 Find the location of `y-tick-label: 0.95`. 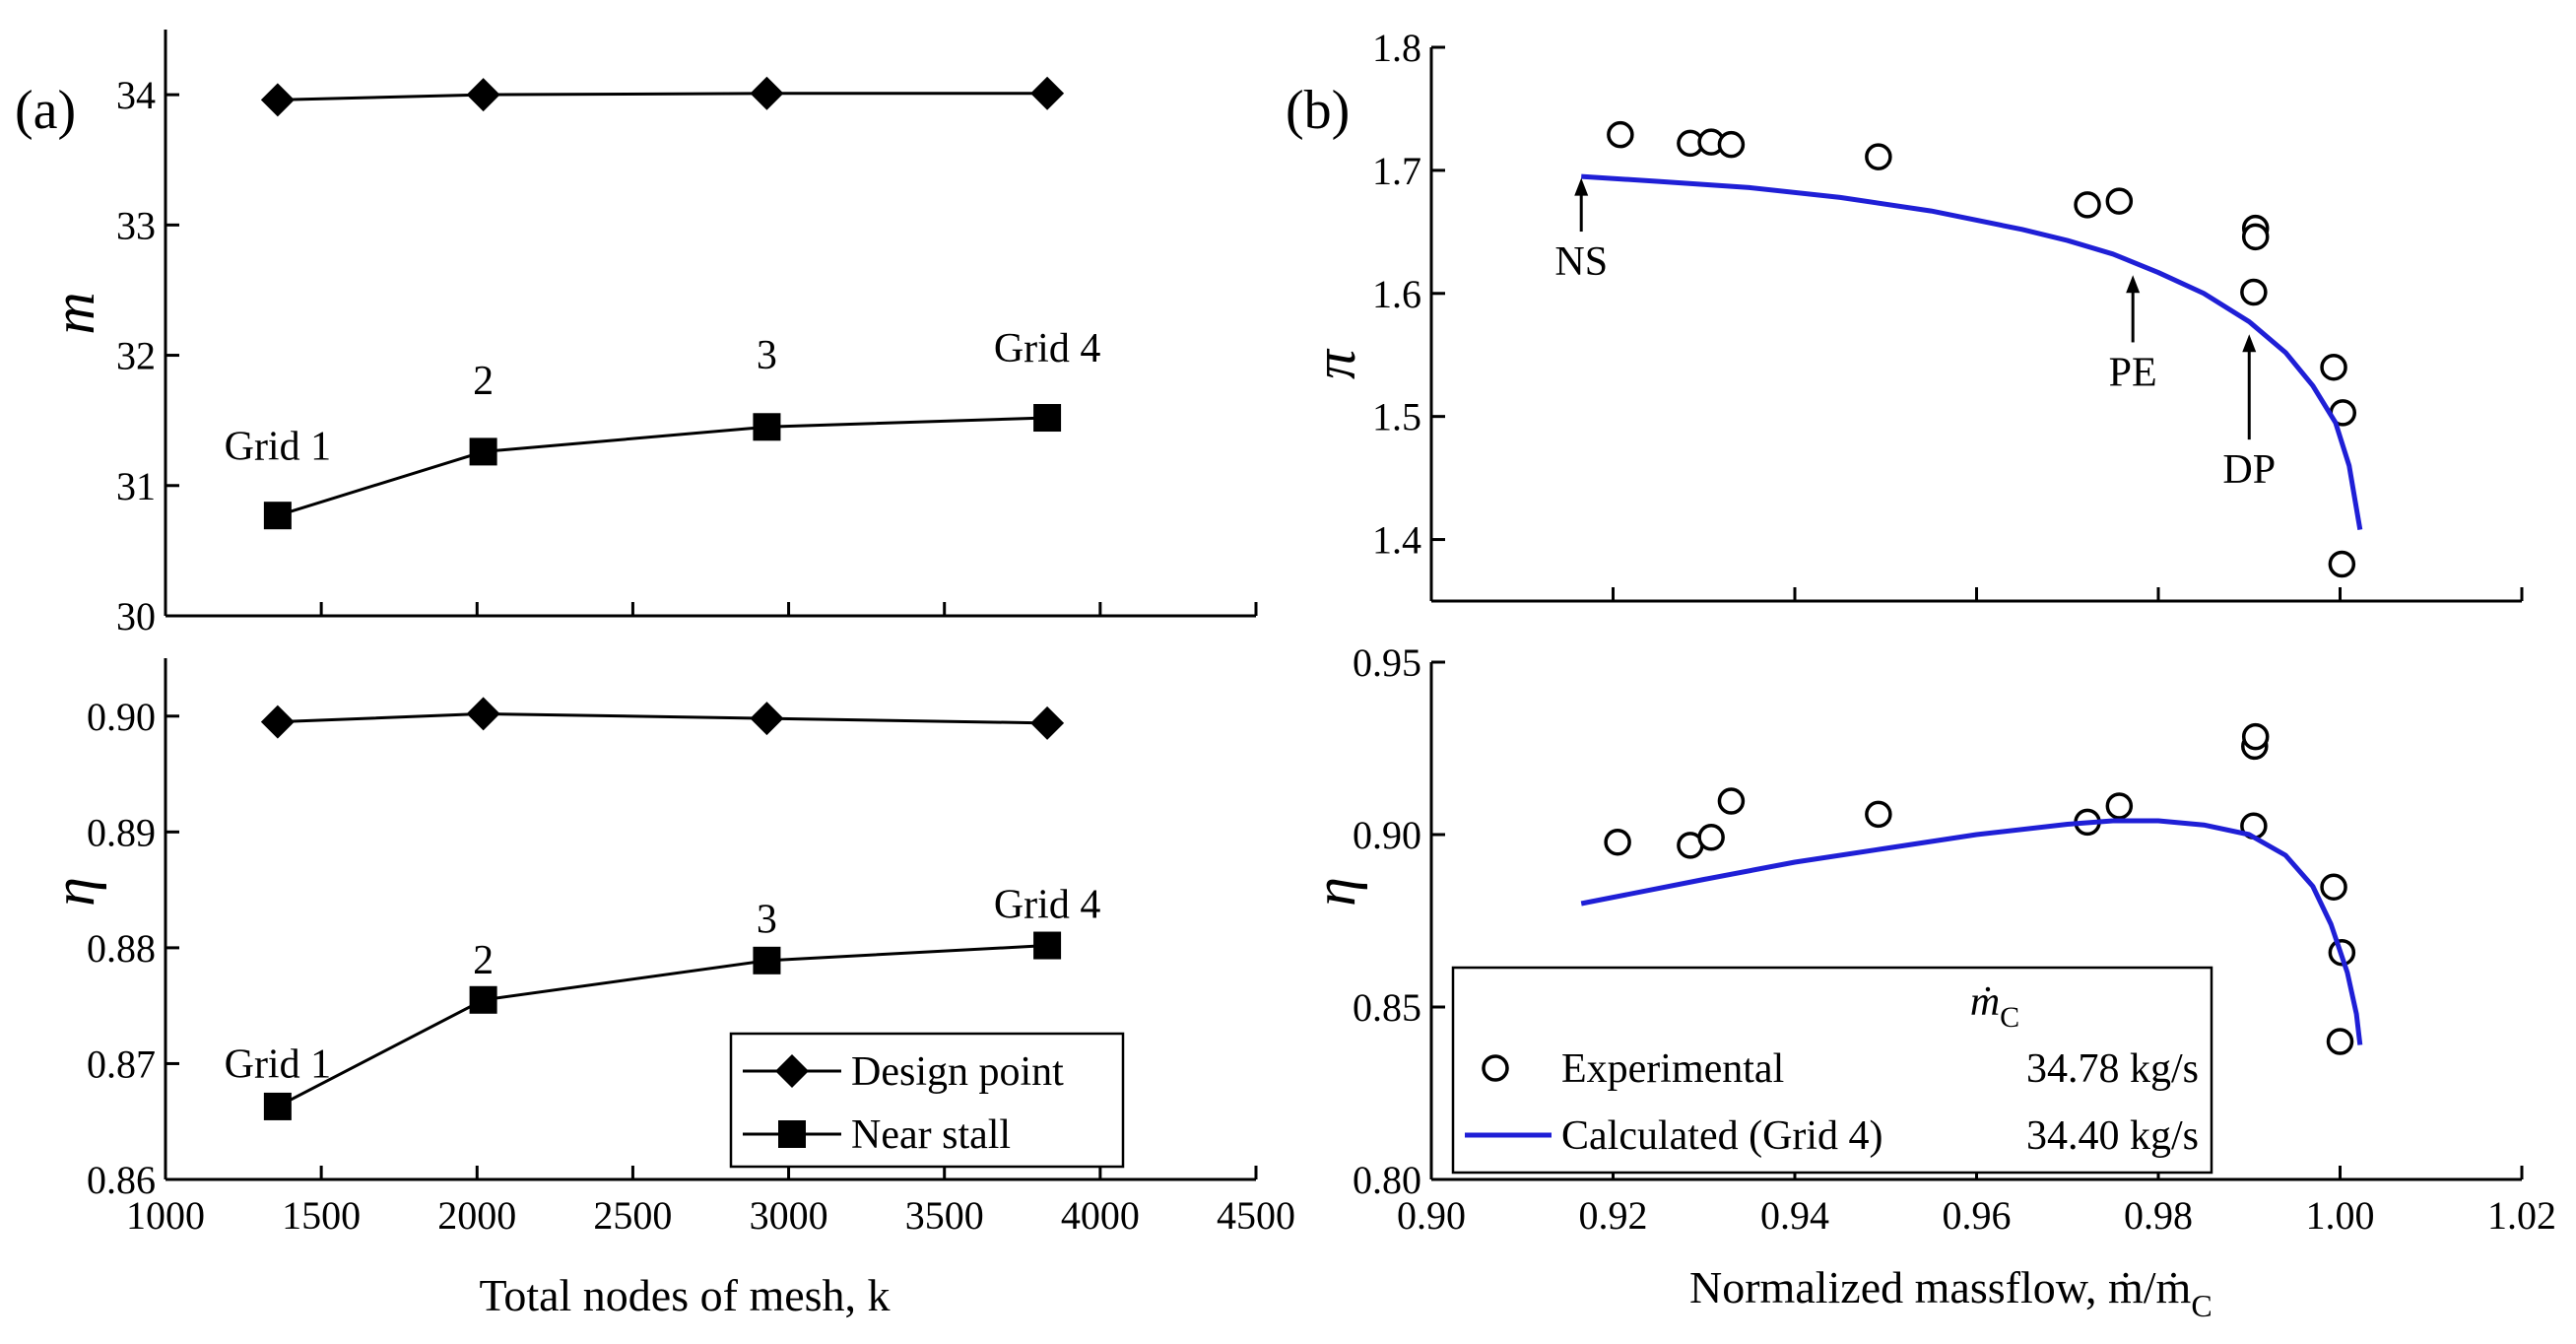

y-tick-label: 0.95 is located at coordinates (1387, 662).